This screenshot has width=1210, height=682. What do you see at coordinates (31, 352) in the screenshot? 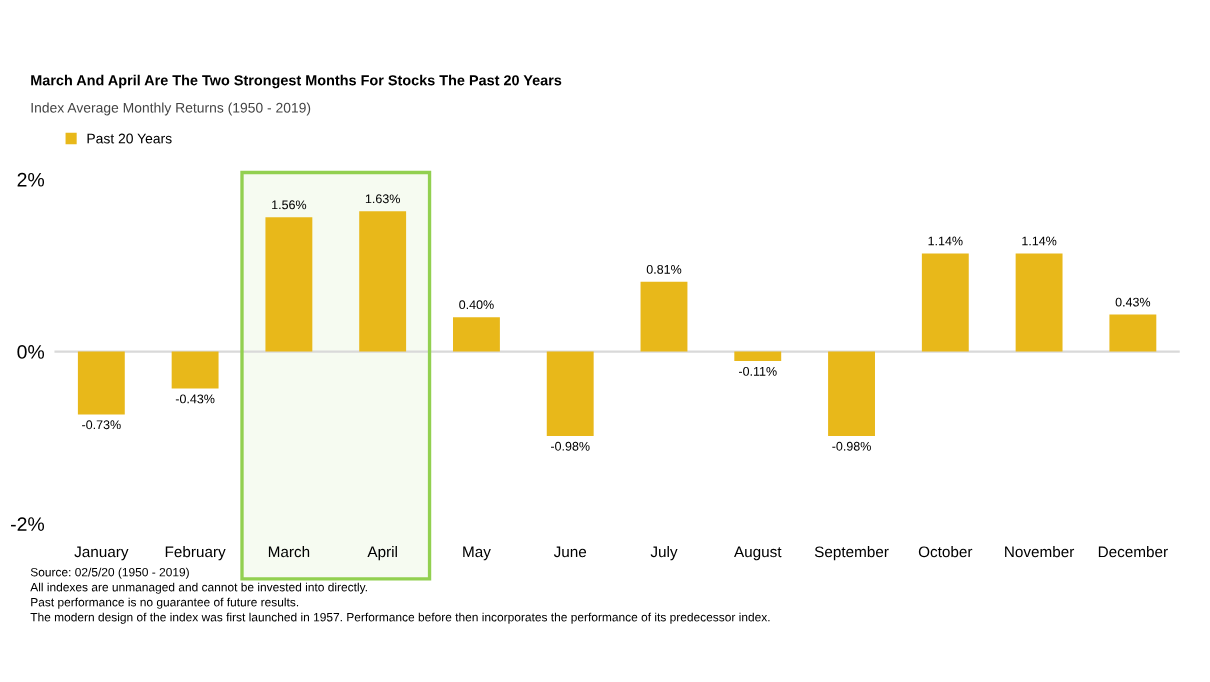
I see `y-tick-label: 0%` at bounding box center [31, 352].